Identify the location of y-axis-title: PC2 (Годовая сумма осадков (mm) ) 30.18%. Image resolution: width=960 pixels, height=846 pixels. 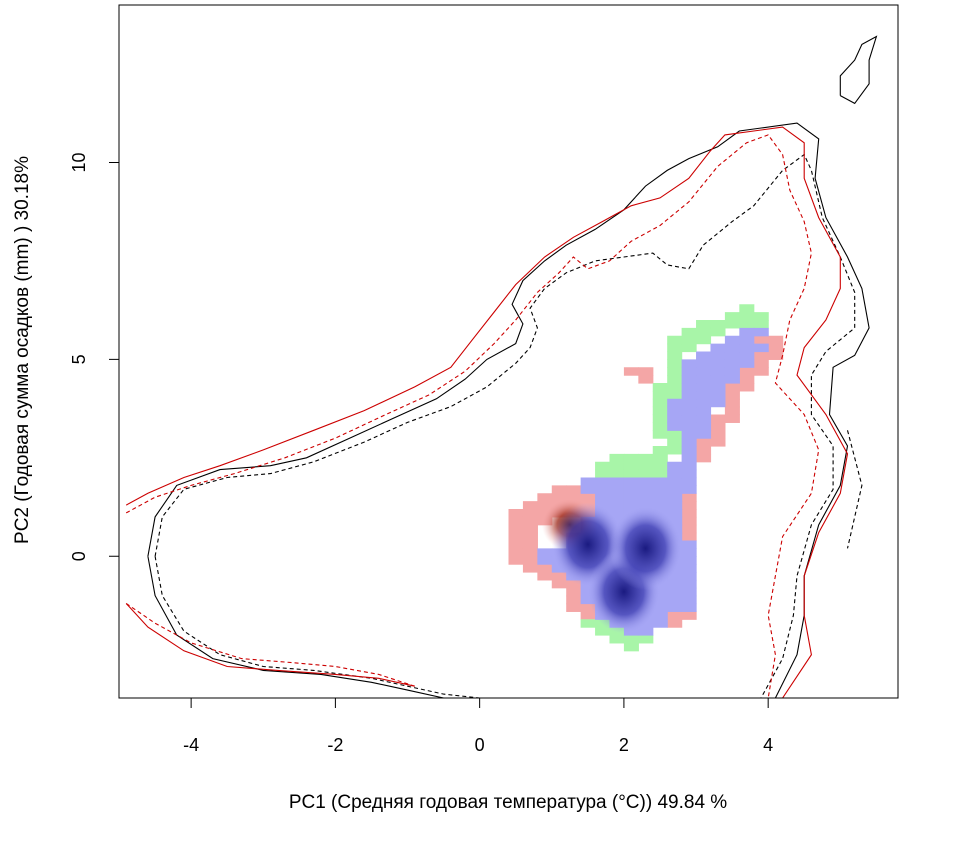
(22, 350).